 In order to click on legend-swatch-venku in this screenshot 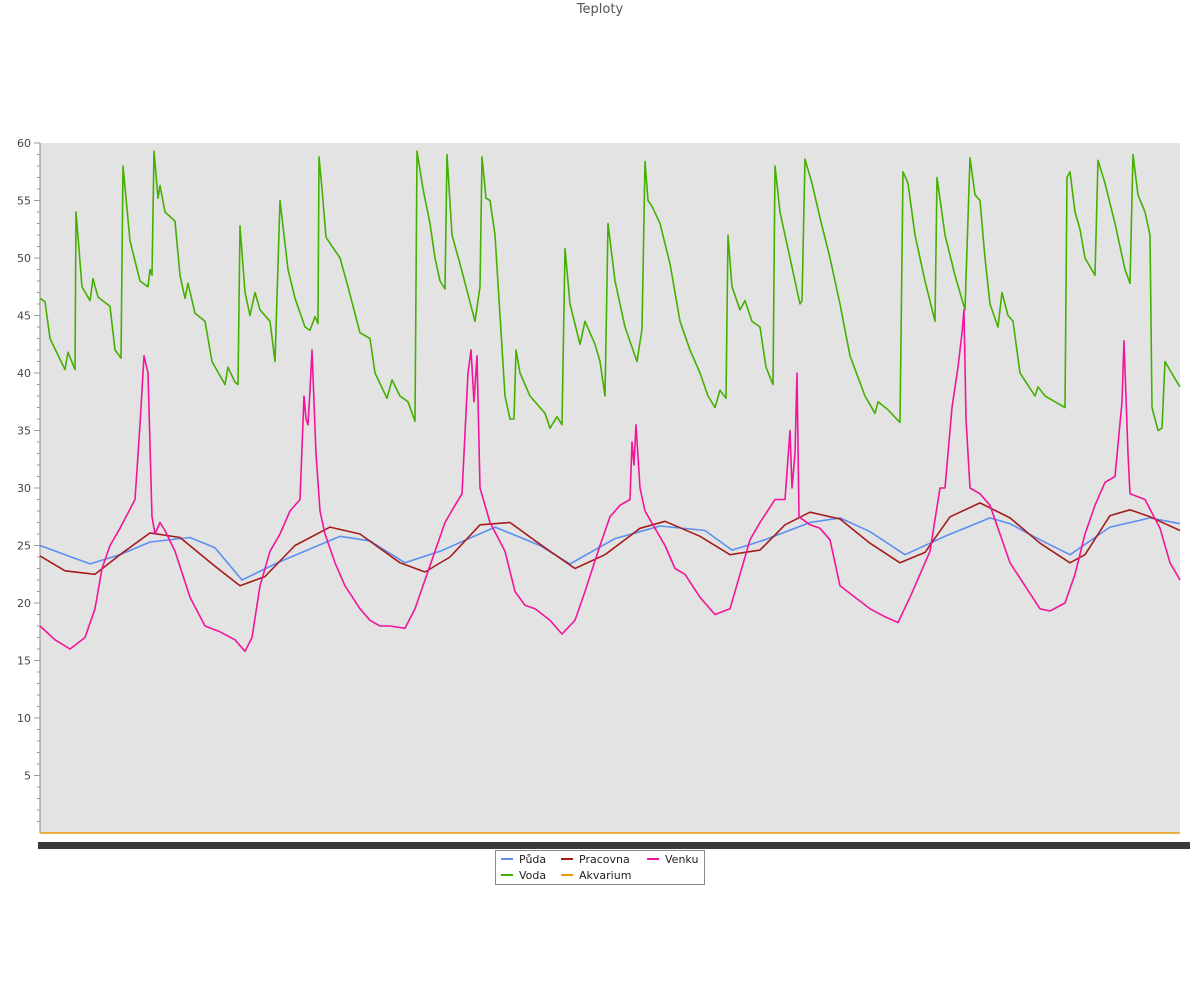, I will do `click(653, 859)`.